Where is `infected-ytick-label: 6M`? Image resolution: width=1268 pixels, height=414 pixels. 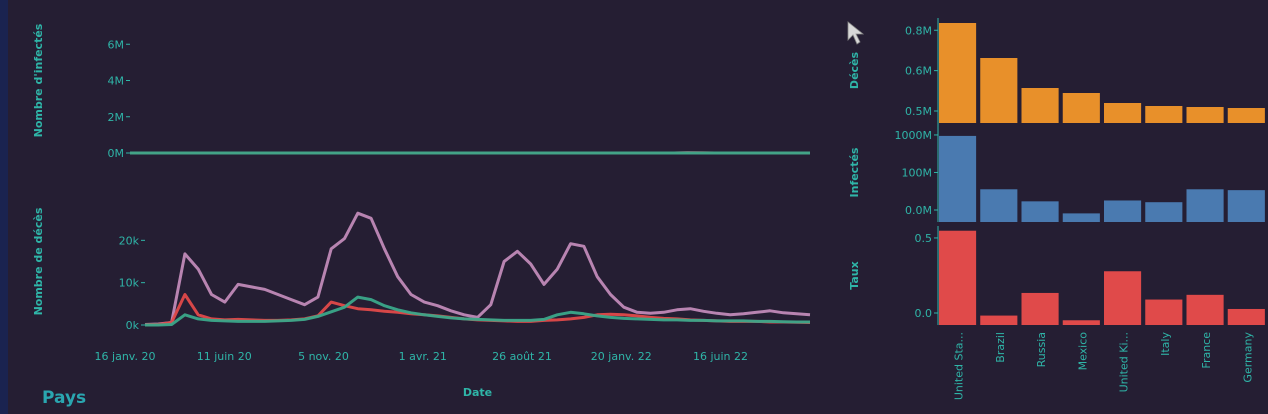 infected-ytick-label: 6M is located at coordinates (116, 44).